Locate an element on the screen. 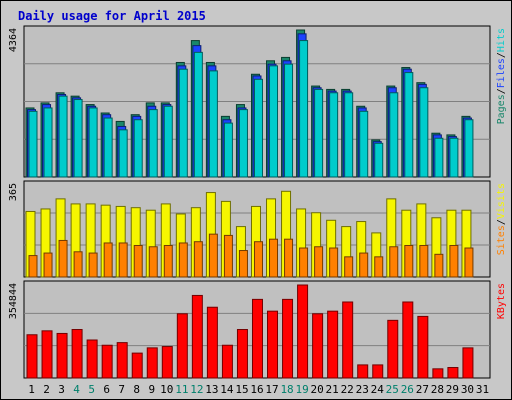 This screenshot has width=512, height=400. x-tick-label: 4 is located at coordinates (76, 389).